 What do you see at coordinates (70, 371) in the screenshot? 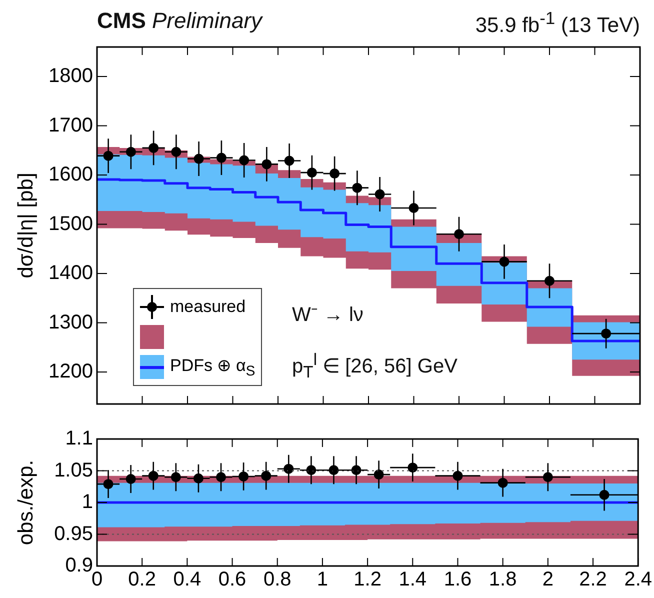
I see `y-tick-label: 1200` at bounding box center [70, 371].